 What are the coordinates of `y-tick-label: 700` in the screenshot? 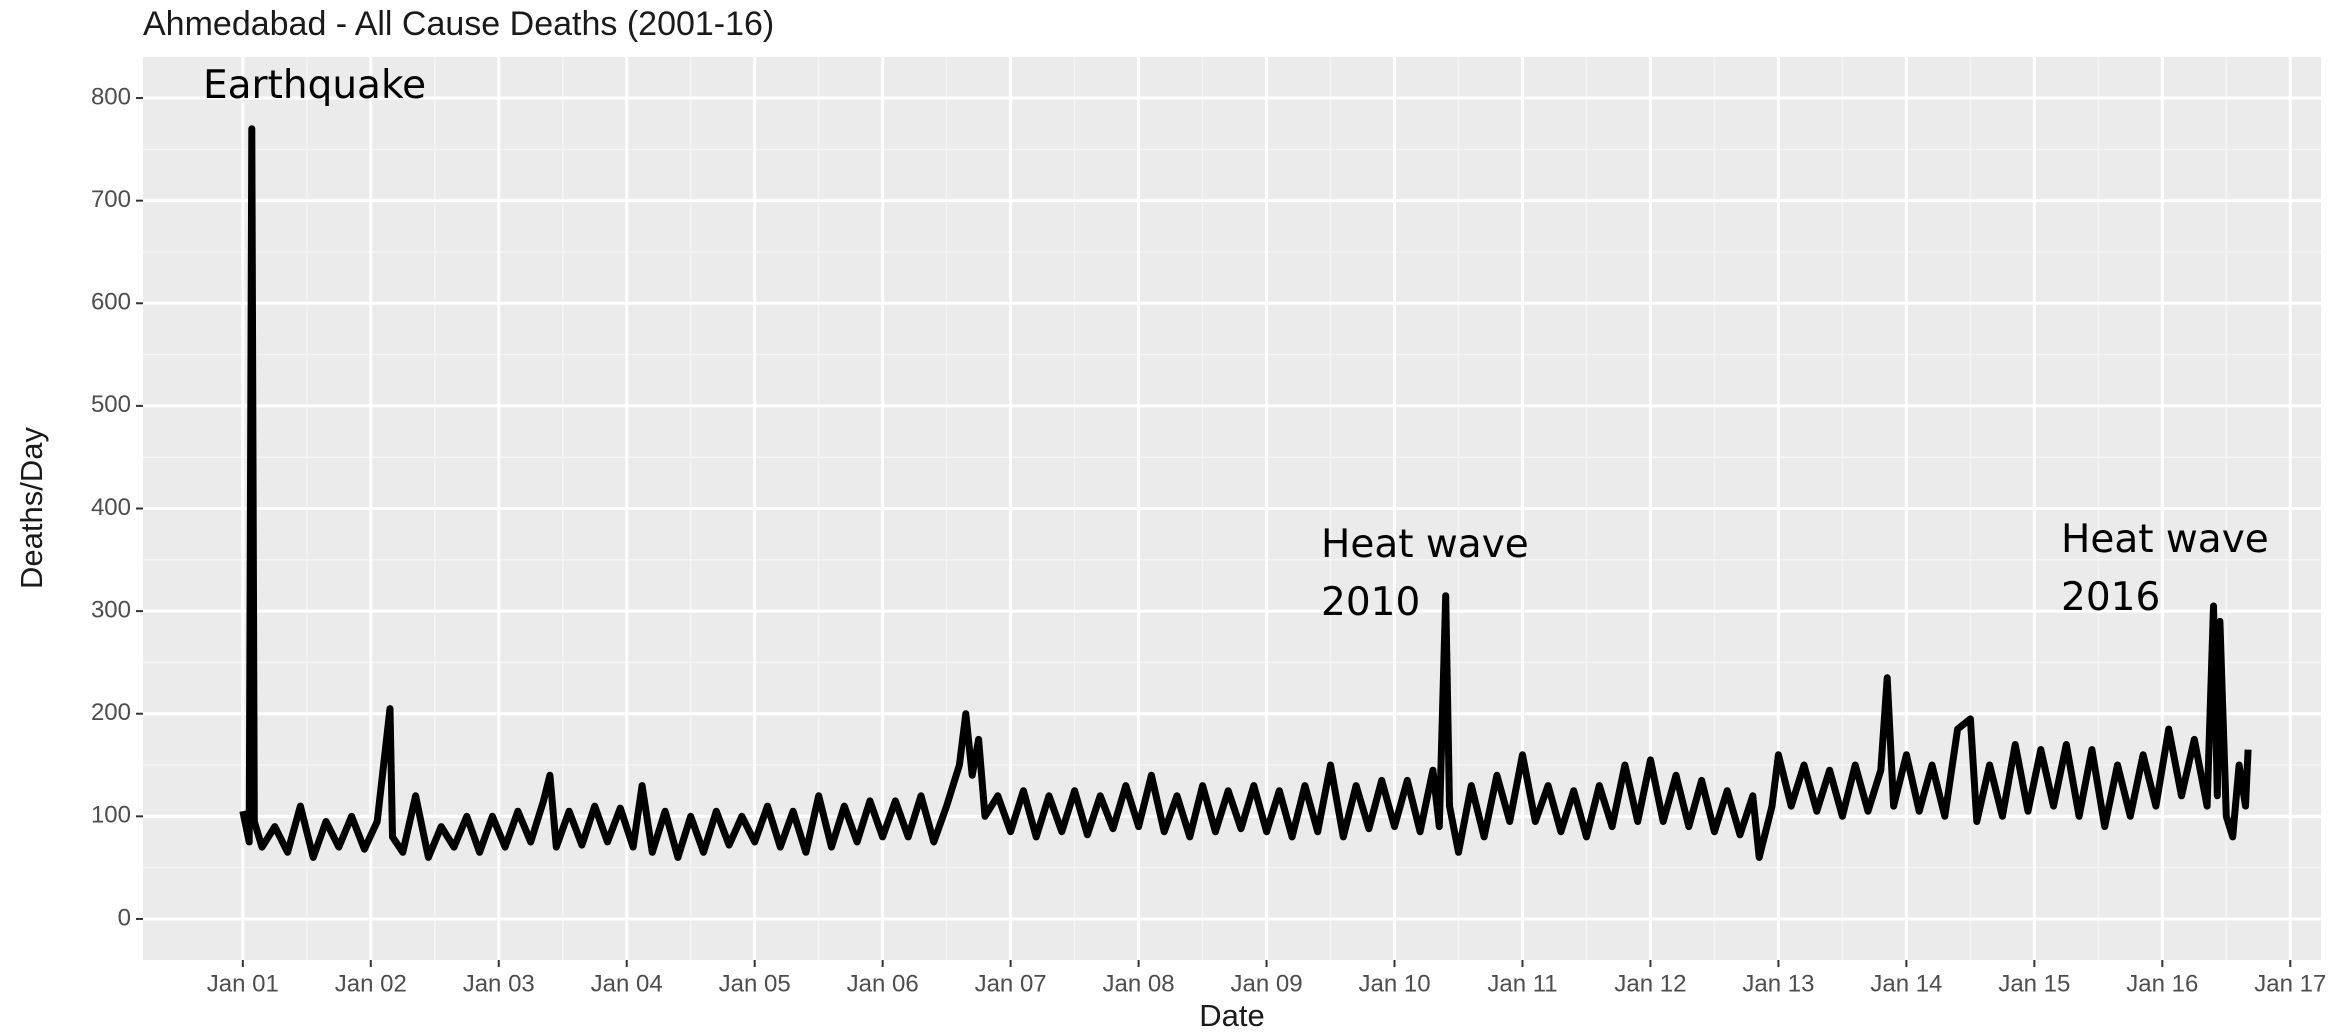 It's located at (111, 199).